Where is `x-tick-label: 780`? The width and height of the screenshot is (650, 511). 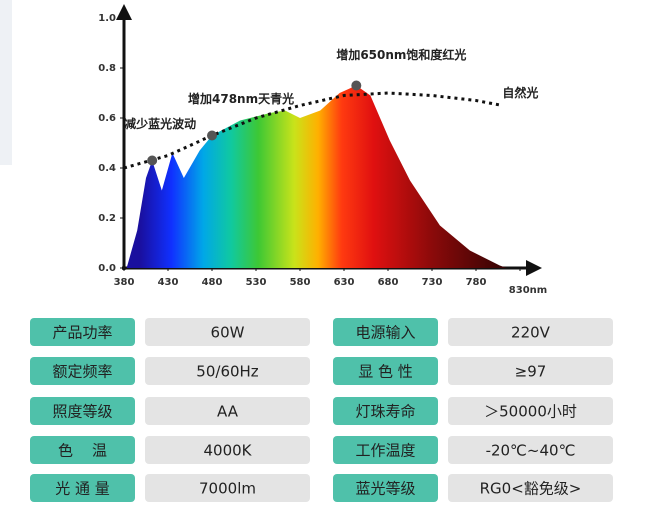
x-tick-label: 780 is located at coordinates (476, 282).